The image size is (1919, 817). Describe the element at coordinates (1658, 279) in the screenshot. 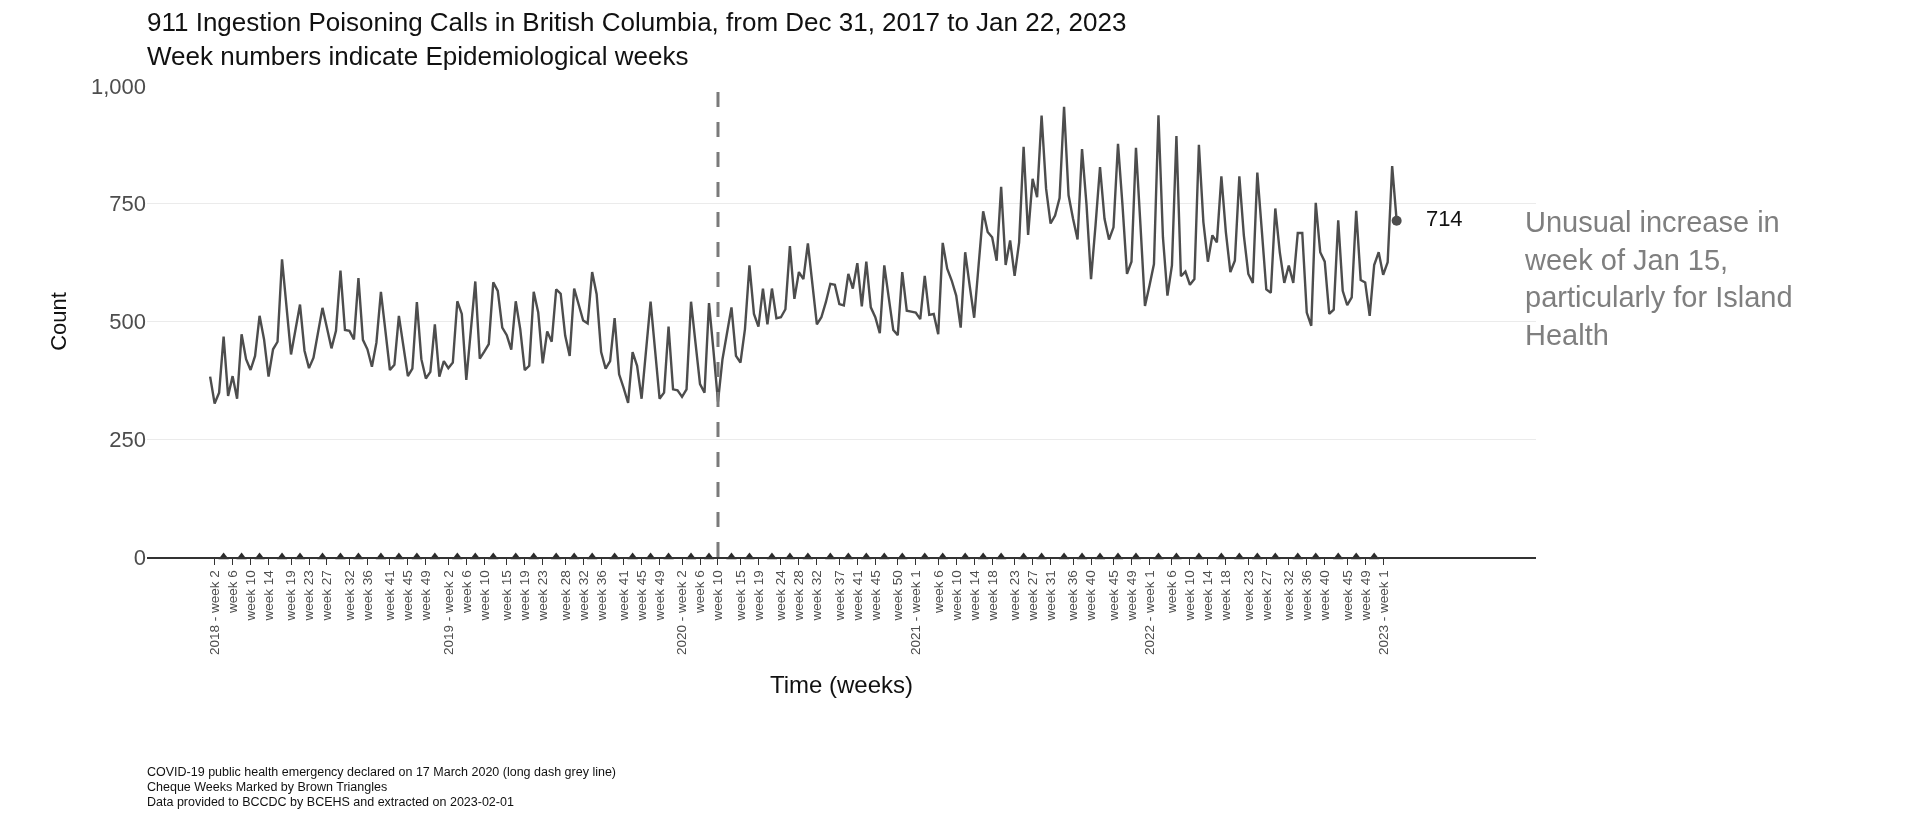

I see `text: Unusual increase in week of Jan 15, particularly for Island Health` at that location.